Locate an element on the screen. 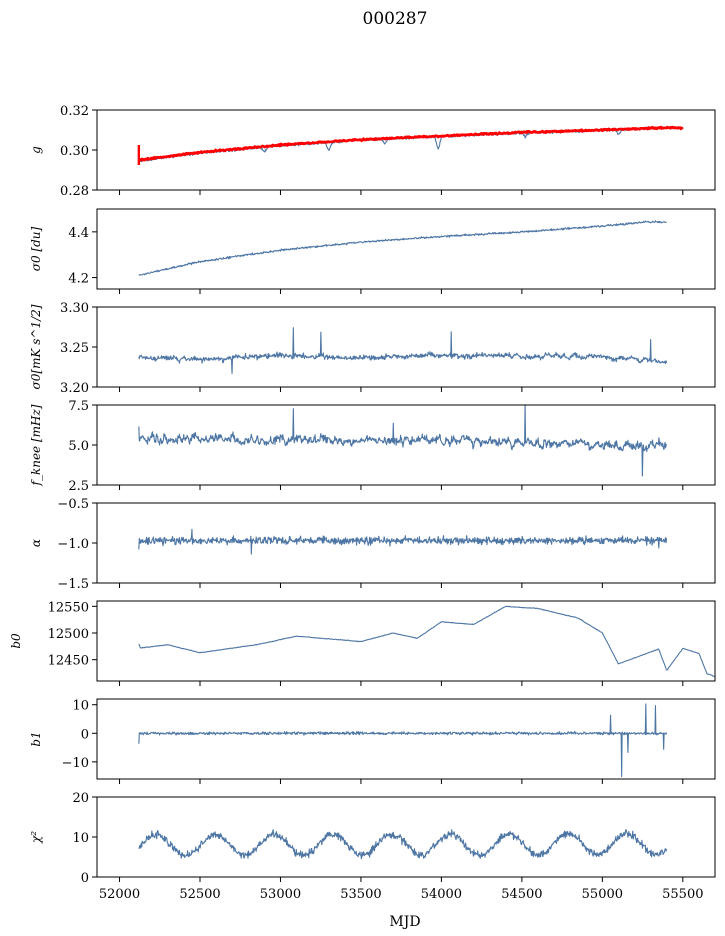  x-tick-label: 54500 is located at coordinates (521, 894).